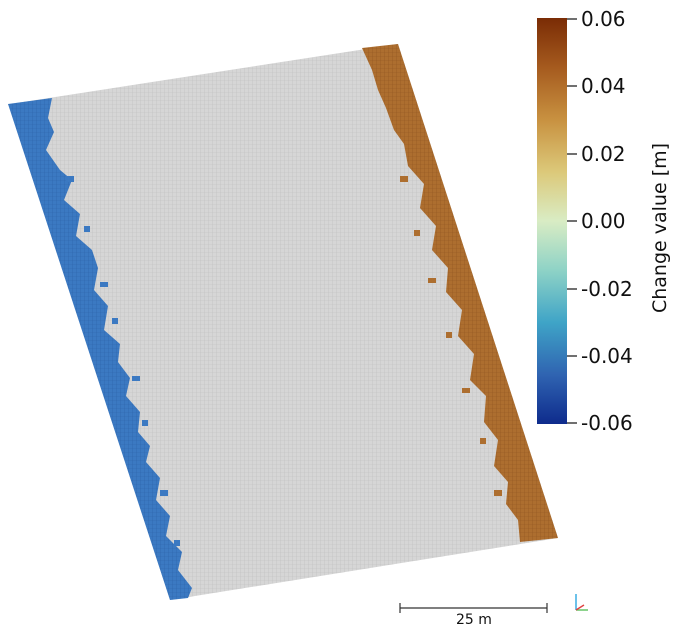  What do you see at coordinates (572, 221) in the screenshot?
I see `colorbar-ticks` at bounding box center [572, 221].